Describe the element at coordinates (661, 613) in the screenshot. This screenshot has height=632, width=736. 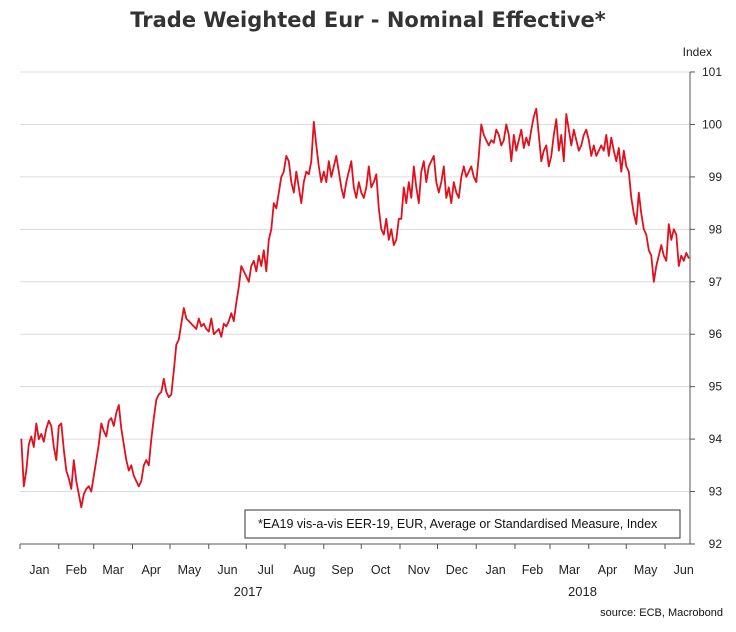
I see `source-note: source: ECB, Macrobond` at that location.